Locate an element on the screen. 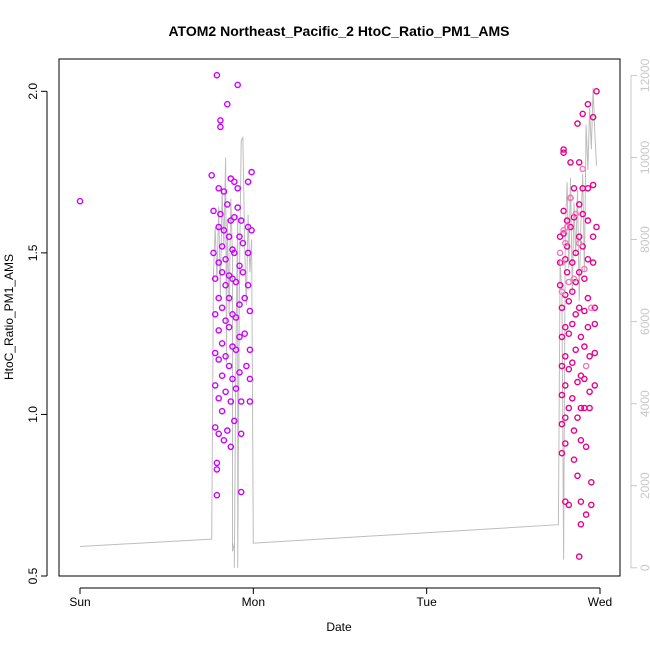 This screenshot has width=650, height=650. x-tick-label: Tue is located at coordinates (427, 602).